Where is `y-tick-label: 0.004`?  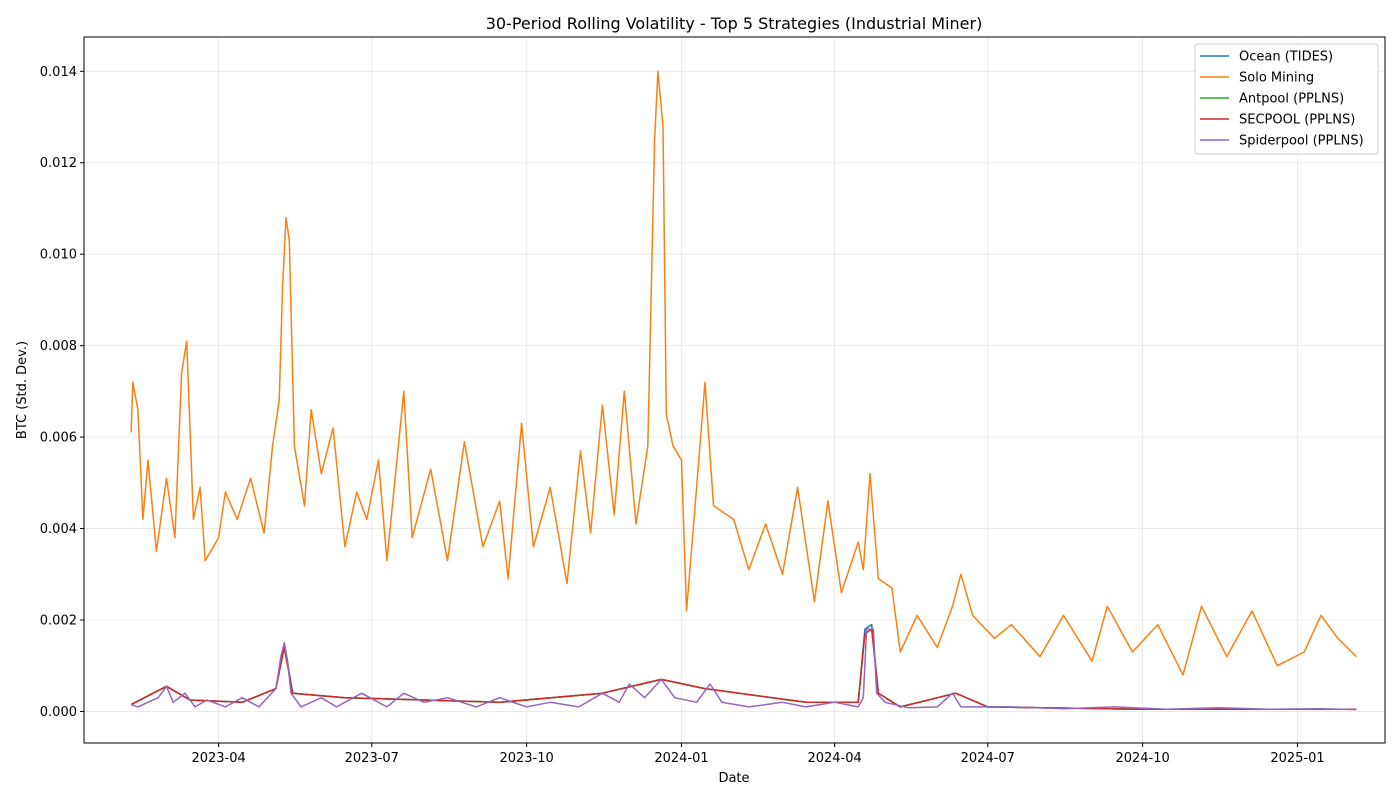
y-tick-label: 0.004 is located at coordinates (58, 529).